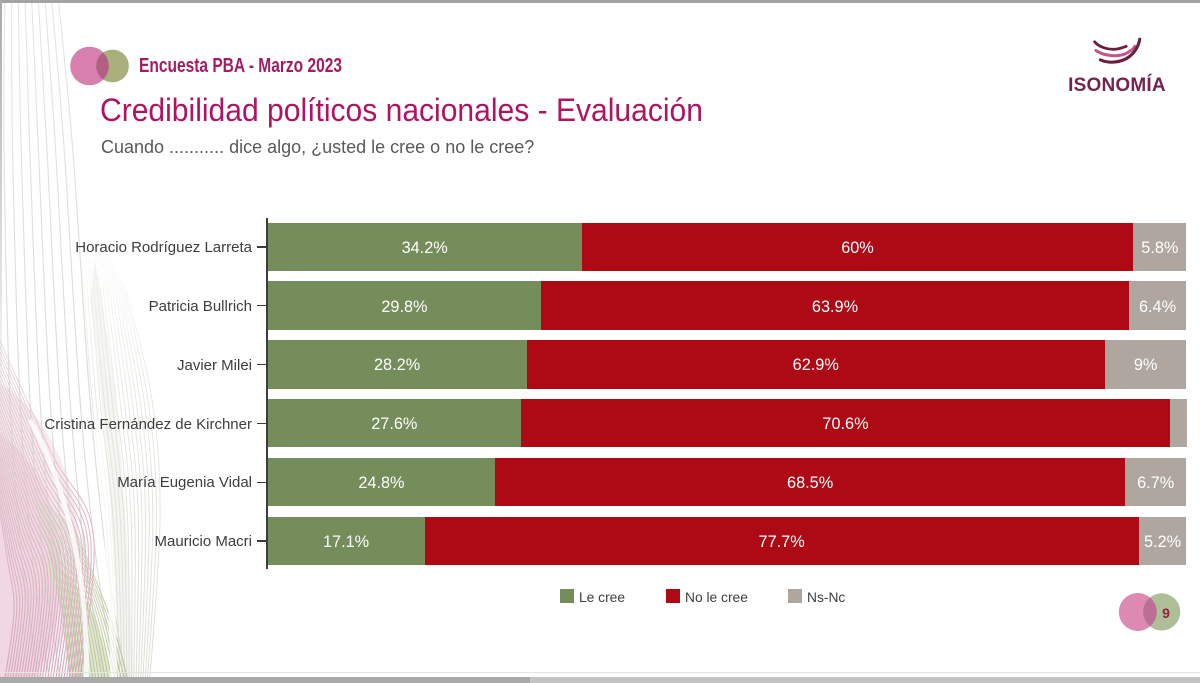 The image size is (1200, 683). I want to click on svg-text: ISONOMÍA, so click(1117, 85).